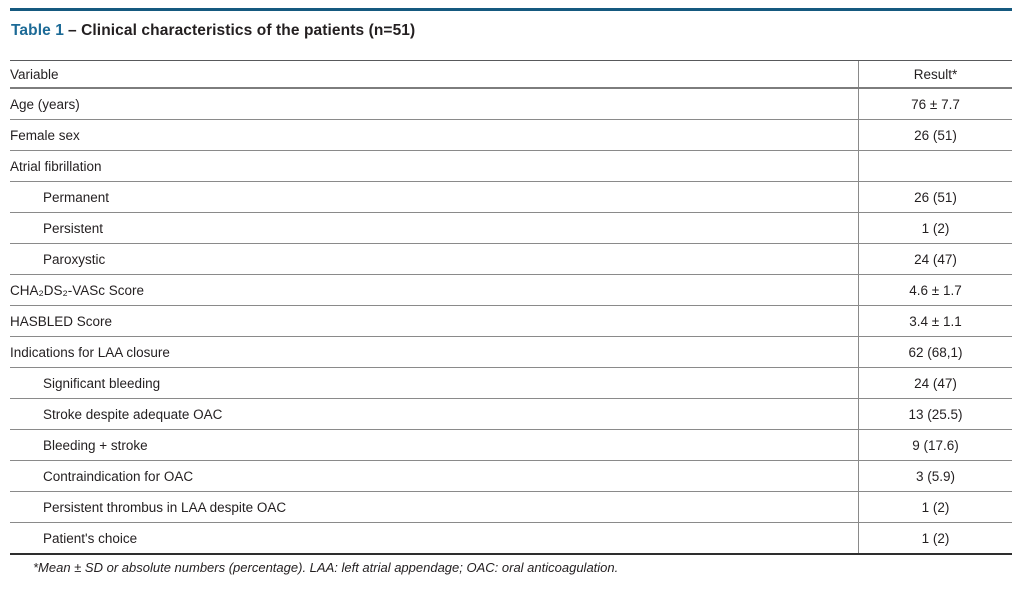  Describe the element at coordinates (935, 74) in the screenshot. I see `column-header-result: Result*` at that location.